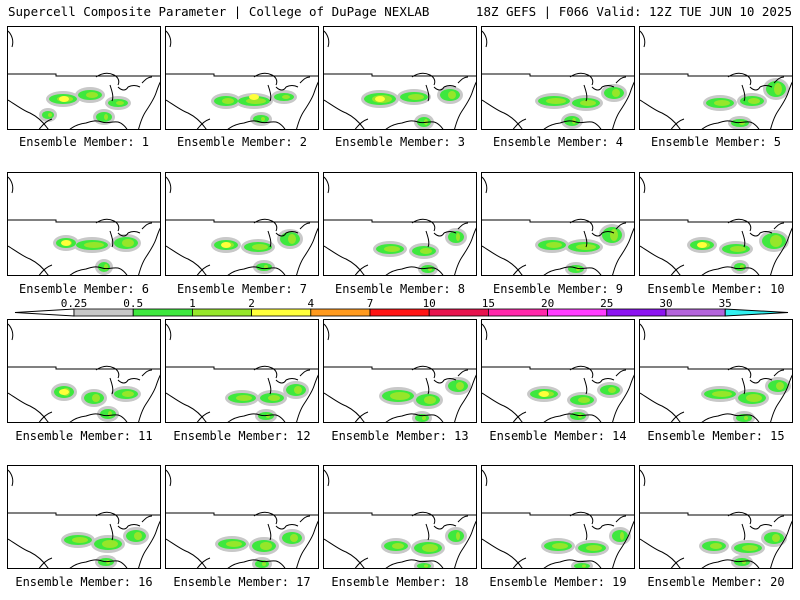  What do you see at coordinates (44, 312) in the screenshot?
I see `legend-min-arrow` at bounding box center [44, 312].